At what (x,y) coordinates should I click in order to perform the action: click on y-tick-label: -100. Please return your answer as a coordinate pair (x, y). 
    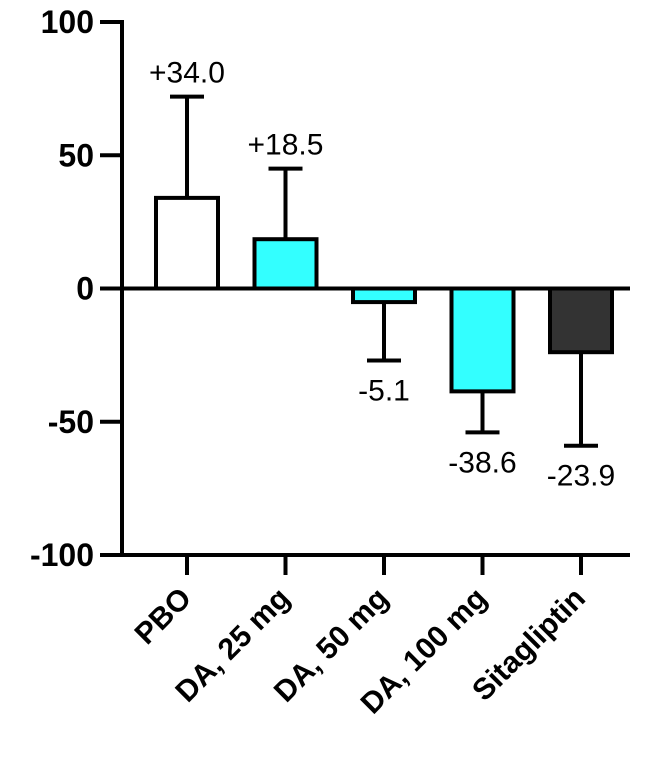
    Looking at the image, I should click on (62, 555).